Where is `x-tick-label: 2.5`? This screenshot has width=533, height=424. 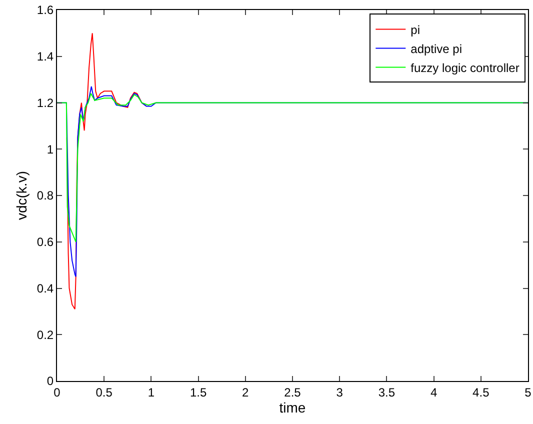 x-tick-label: 2.5 is located at coordinates (293, 392).